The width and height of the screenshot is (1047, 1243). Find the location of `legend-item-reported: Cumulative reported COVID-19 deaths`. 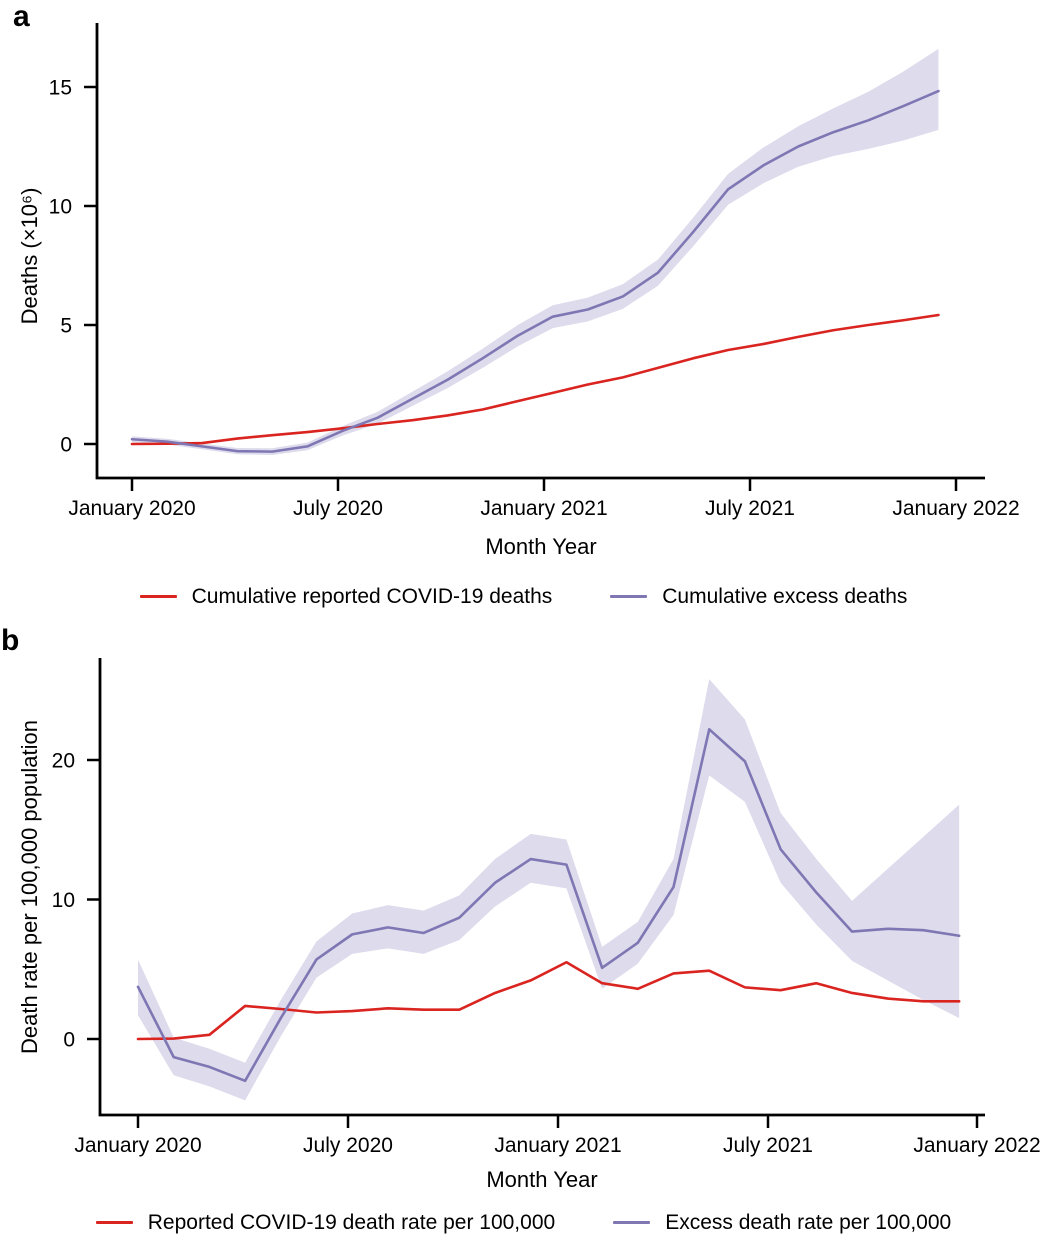

legend-item-reported: Cumulative reported COVID-19 deaths is located at coordinates (346, 596).